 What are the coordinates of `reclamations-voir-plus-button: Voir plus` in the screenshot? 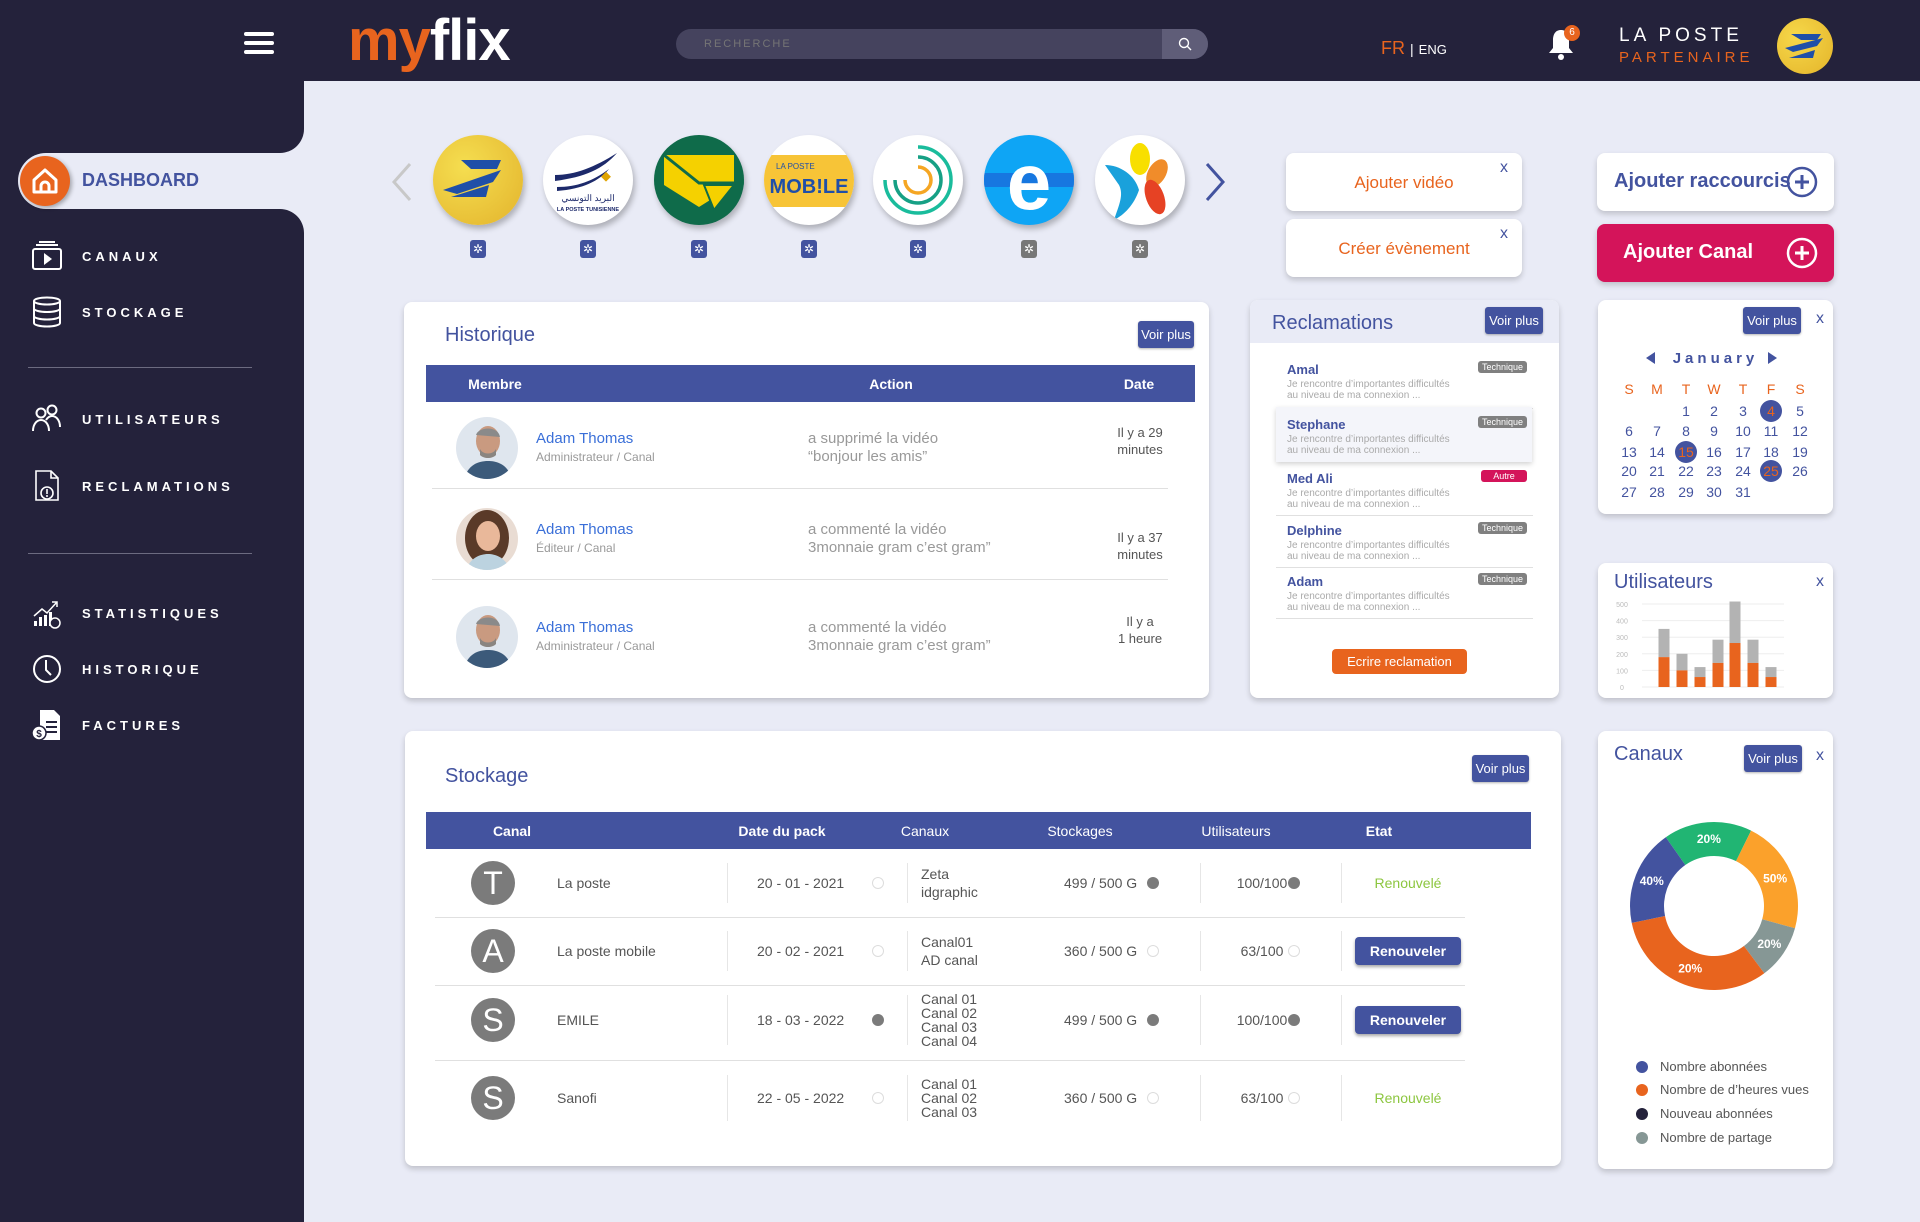 It's located at (1514, 320).